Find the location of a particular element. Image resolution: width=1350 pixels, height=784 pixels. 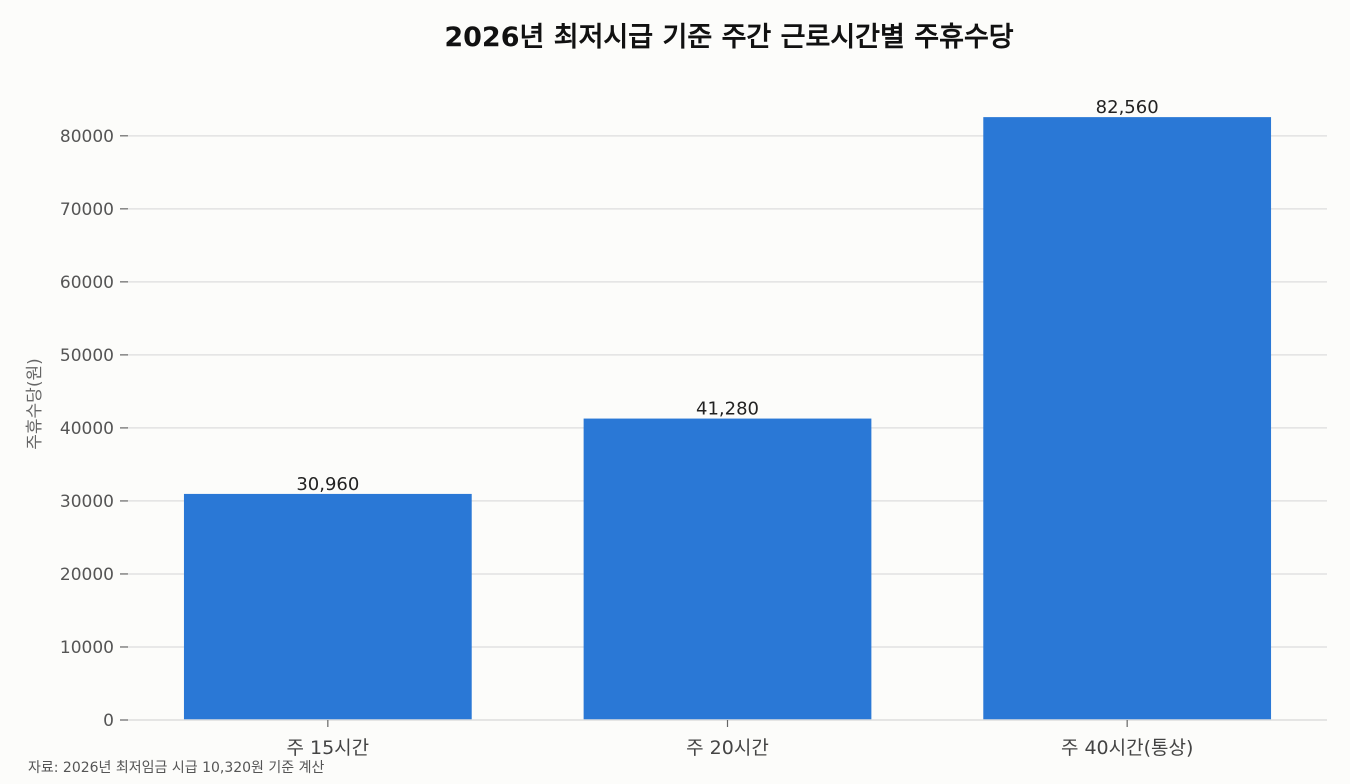

y-tick-label: 50000 is located at coordinates (87, 356).